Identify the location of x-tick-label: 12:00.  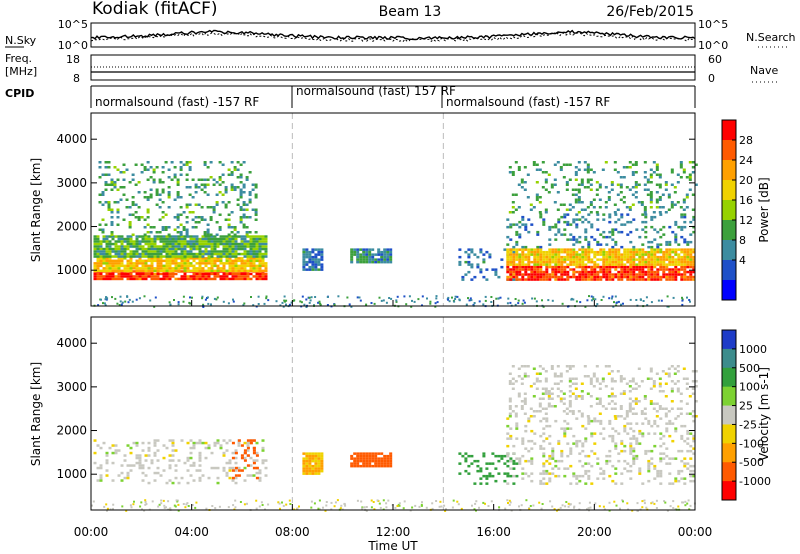
(393, 532).